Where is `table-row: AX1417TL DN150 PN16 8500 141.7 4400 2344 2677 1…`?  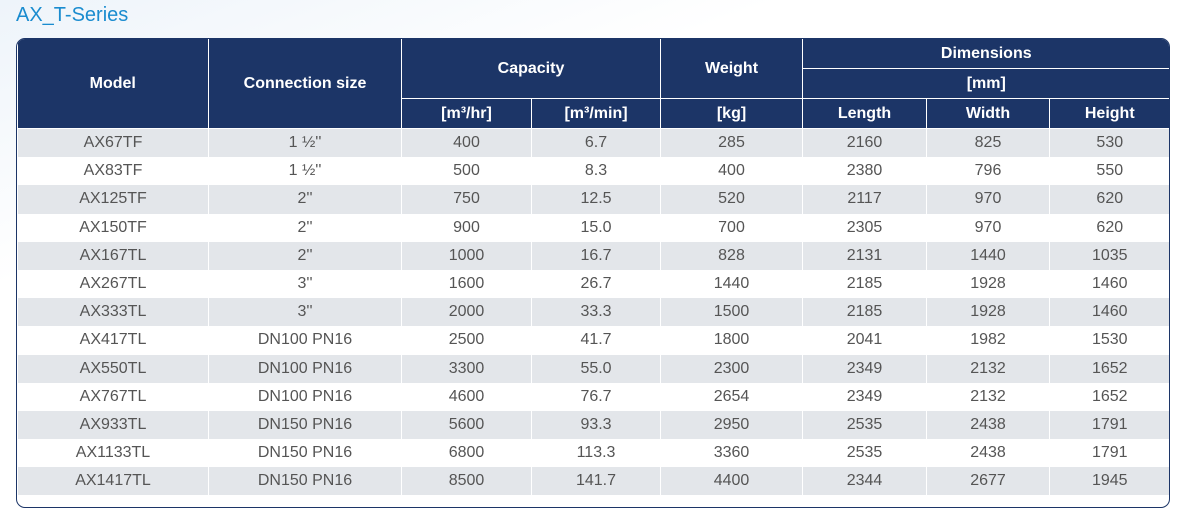
table-row: AX1417TL DN150 PN16 8500 141.7 4400 2344 2677 1… is located at coordinates (593, 481).